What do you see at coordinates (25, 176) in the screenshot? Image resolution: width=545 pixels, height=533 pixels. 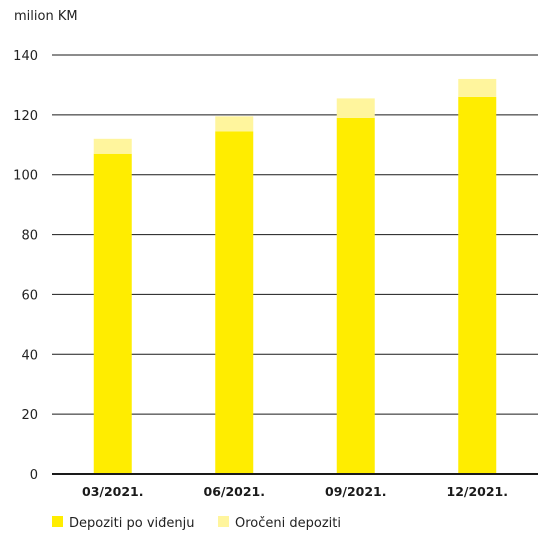 I see `y-tick-label: 100` at bounding box center [25, 176].